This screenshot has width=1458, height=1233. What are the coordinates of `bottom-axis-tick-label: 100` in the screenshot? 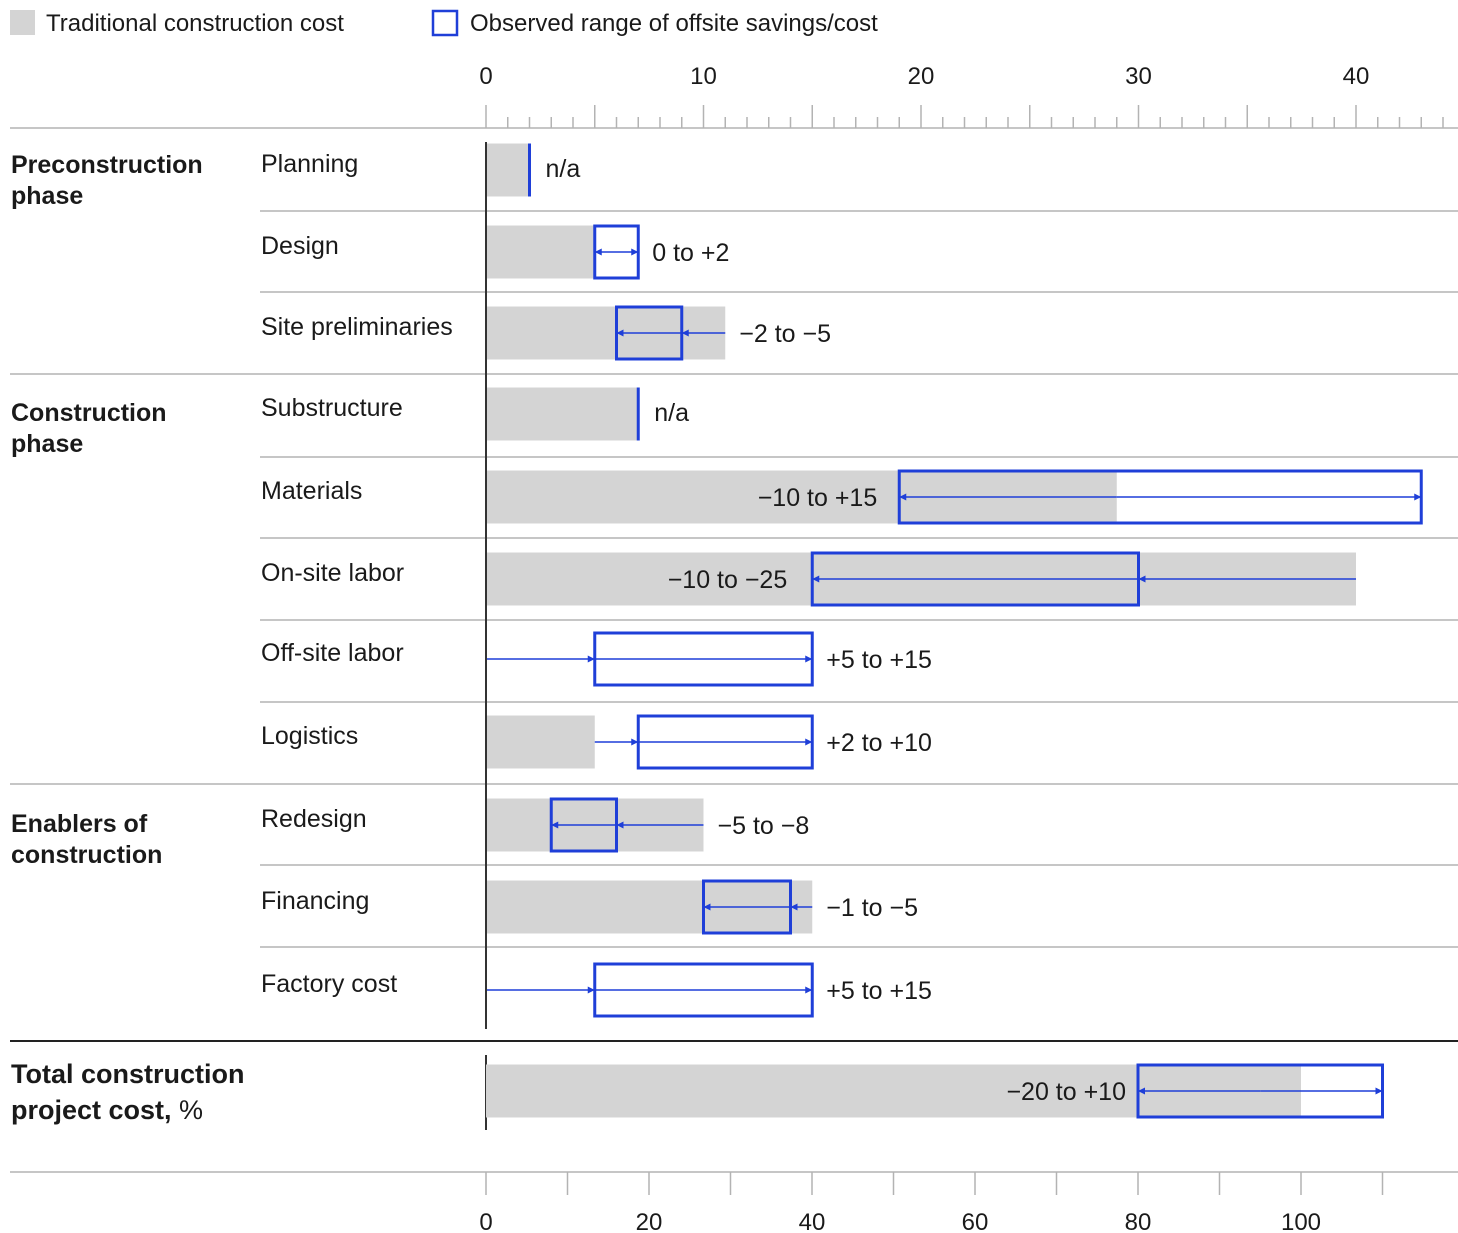 It's located at (1301, 1221).